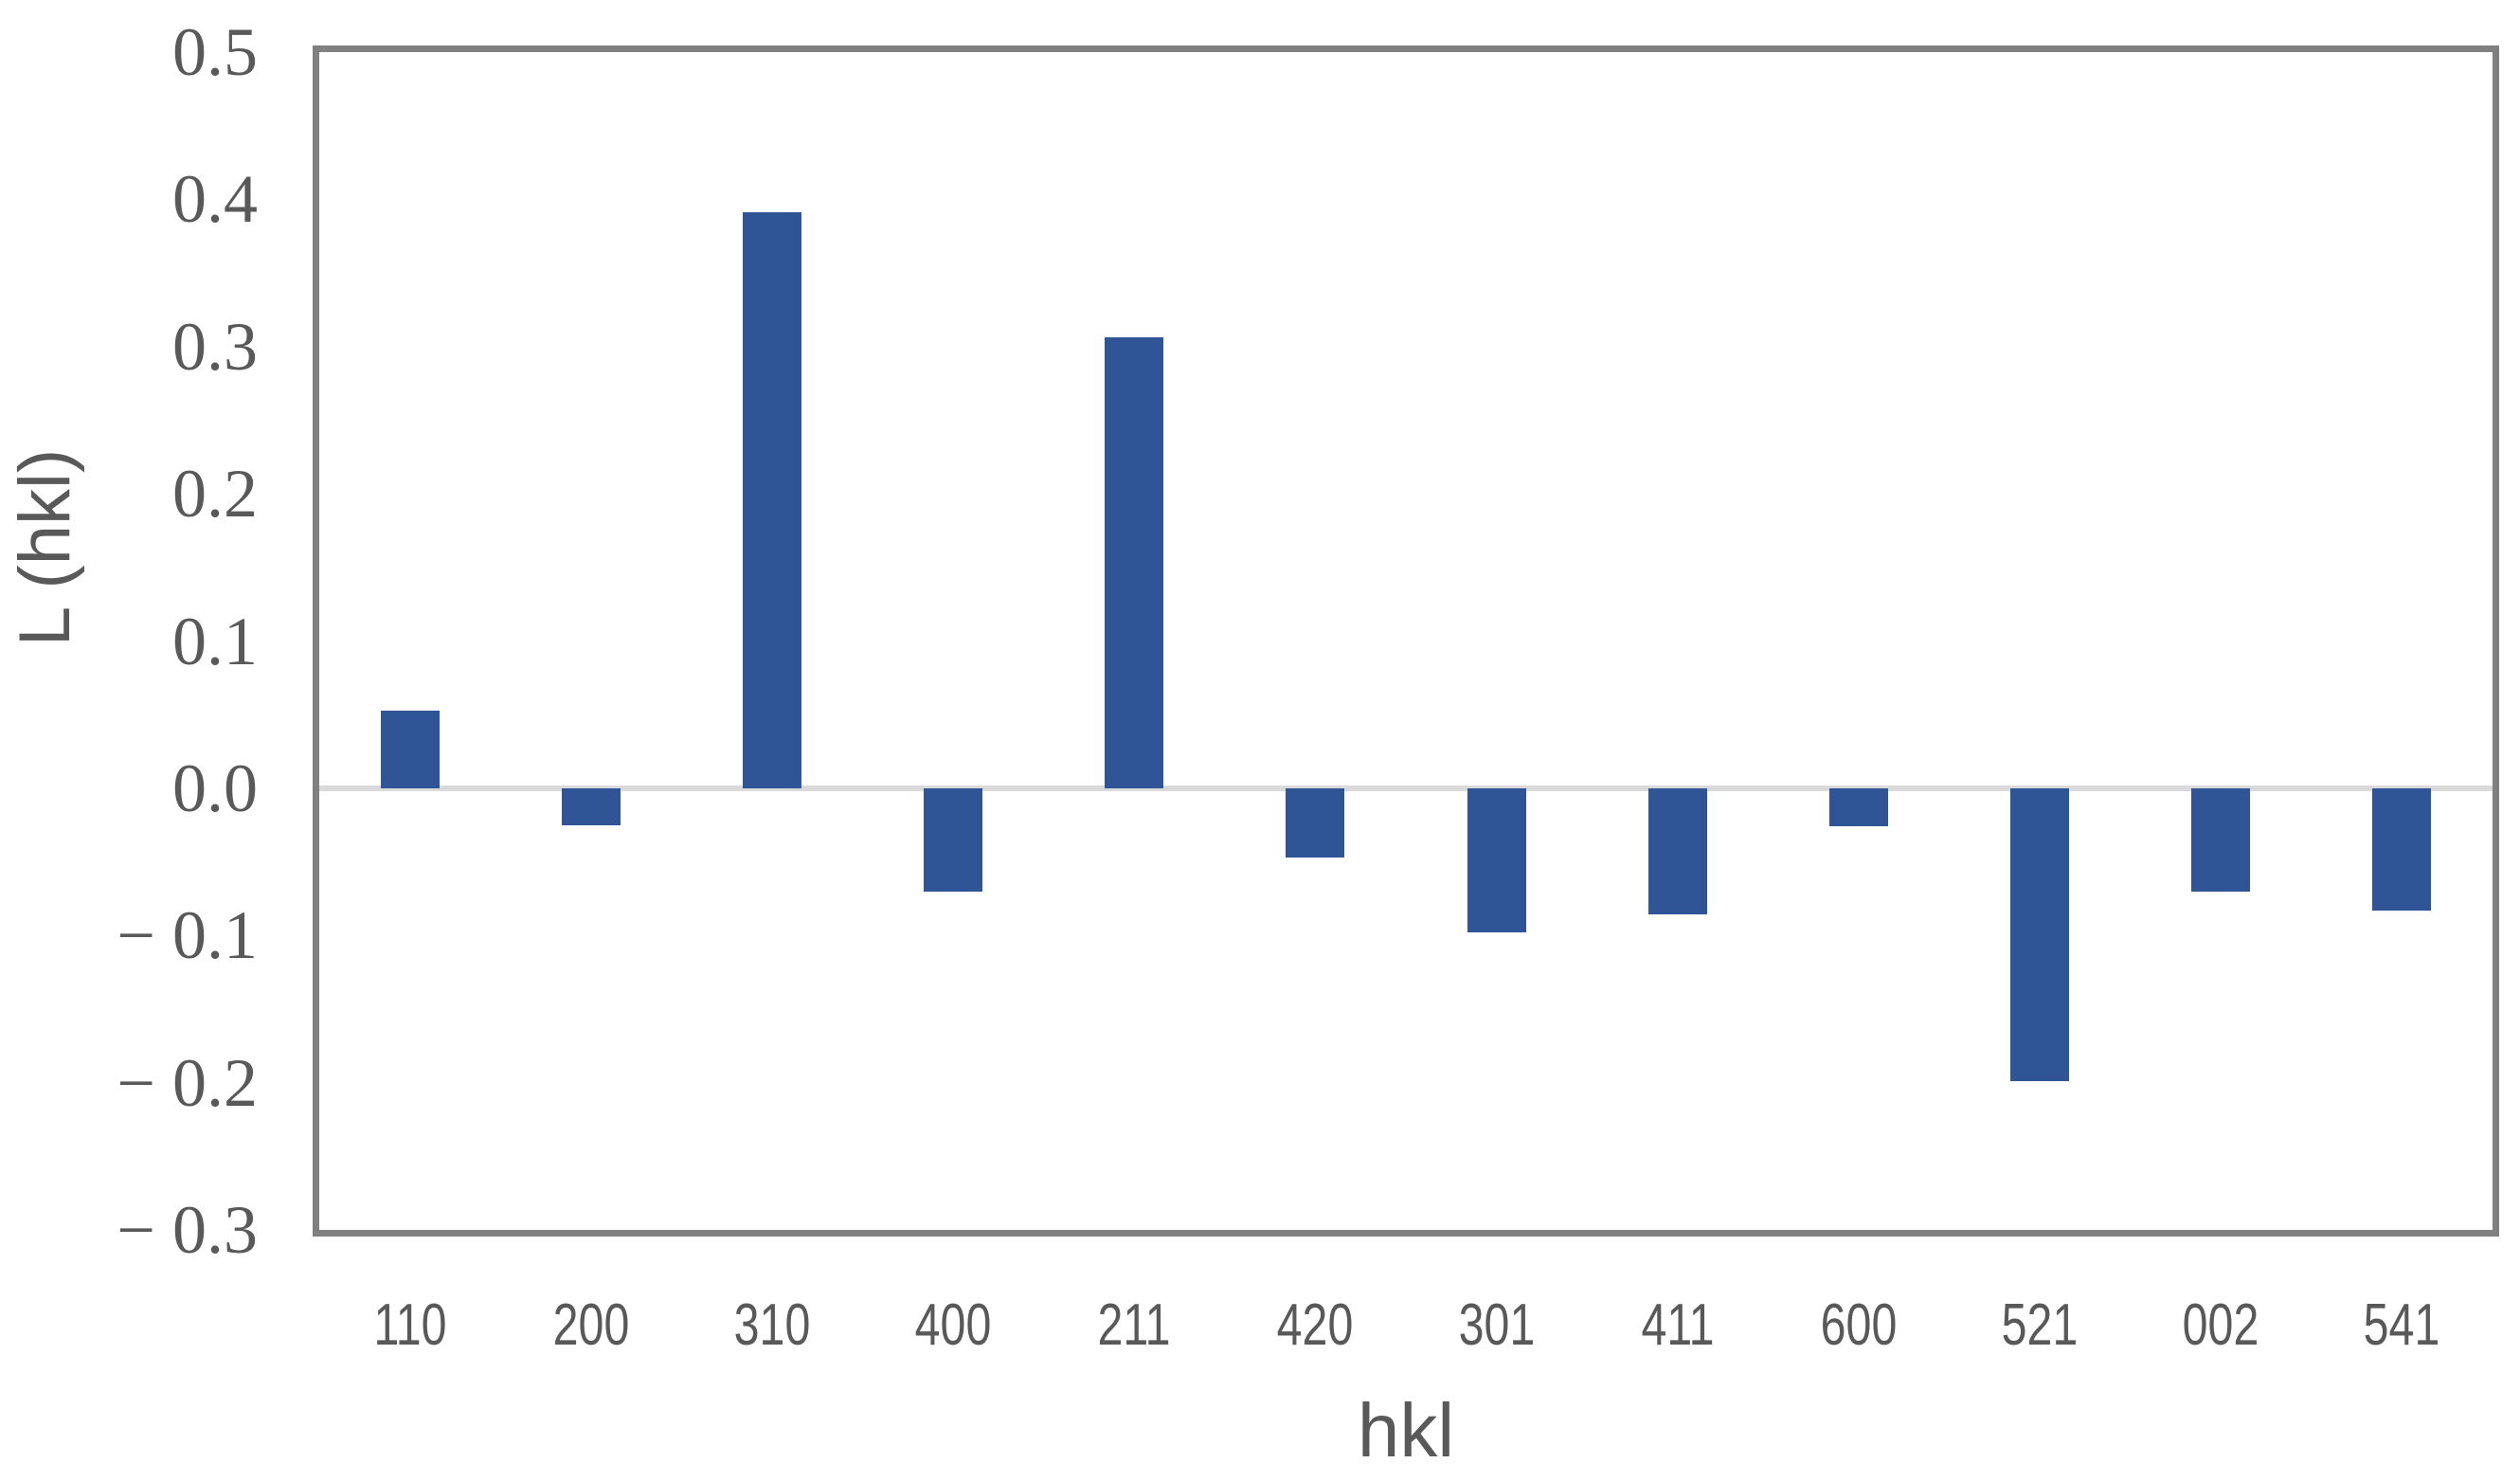  I want to click on x-tick-label: 310, so click(772, 1325).